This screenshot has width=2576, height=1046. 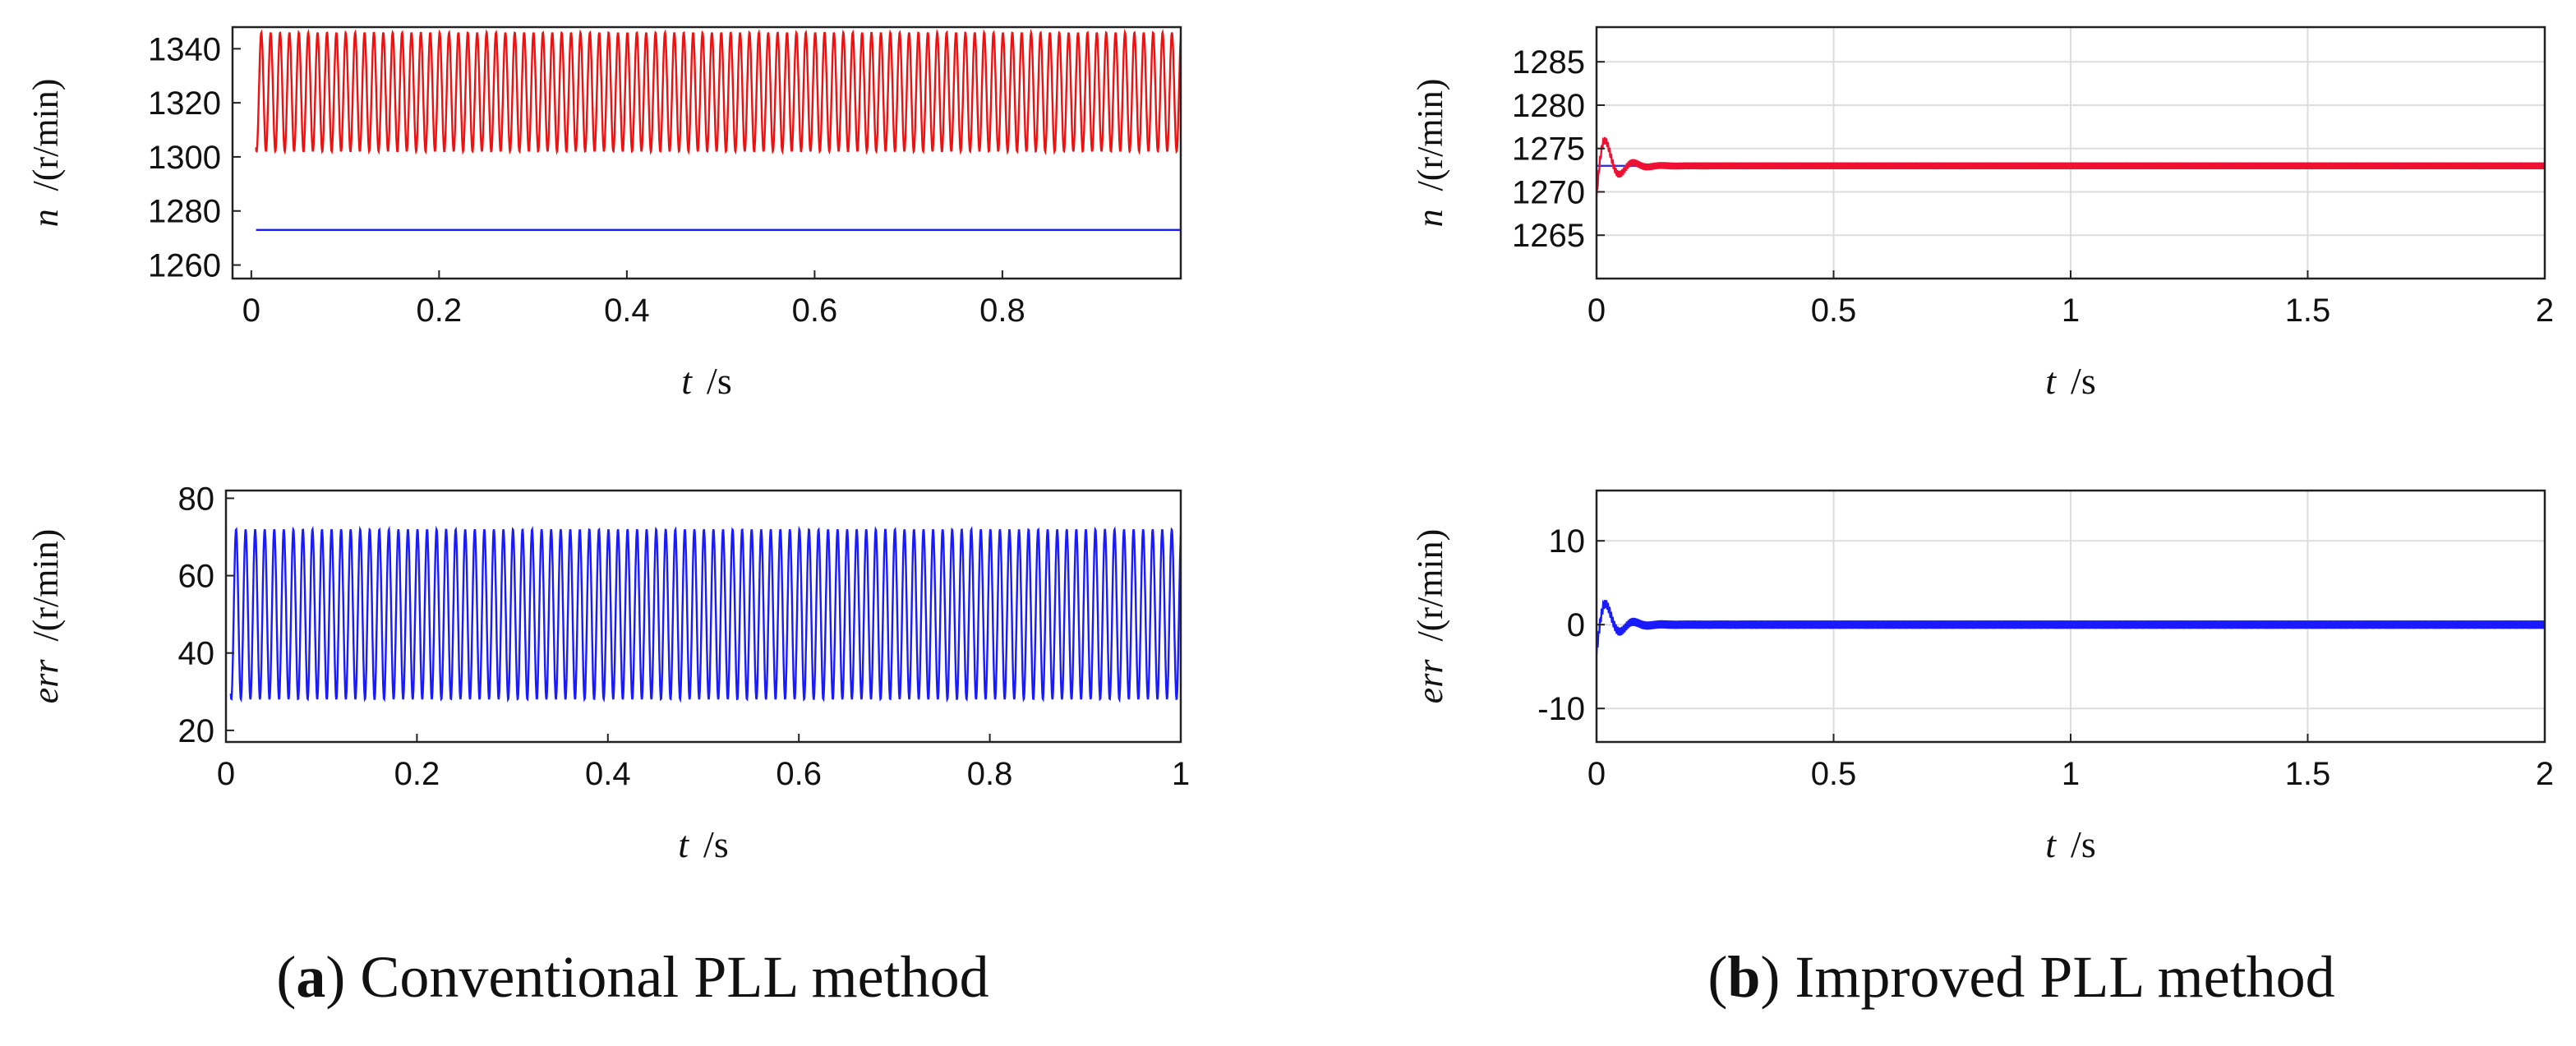 I want to click on y-tick-label: 40, so click(x=196, y=654).